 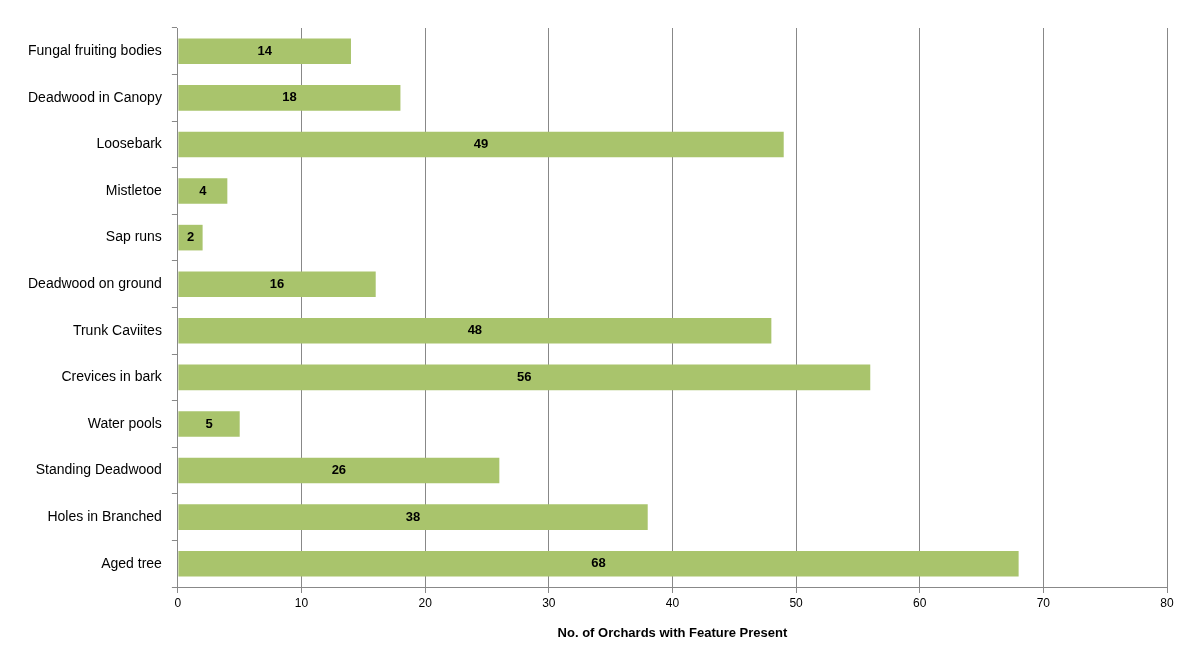 I want to click on y-tick-label: Mistletoe, so click(x=134, y=189).